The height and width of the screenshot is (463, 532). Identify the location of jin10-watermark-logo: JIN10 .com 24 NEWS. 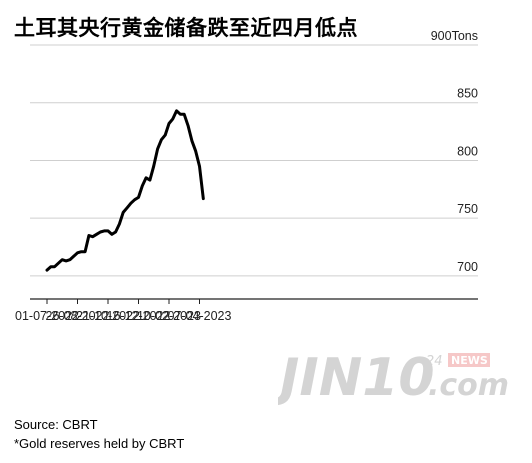
(393, 378).